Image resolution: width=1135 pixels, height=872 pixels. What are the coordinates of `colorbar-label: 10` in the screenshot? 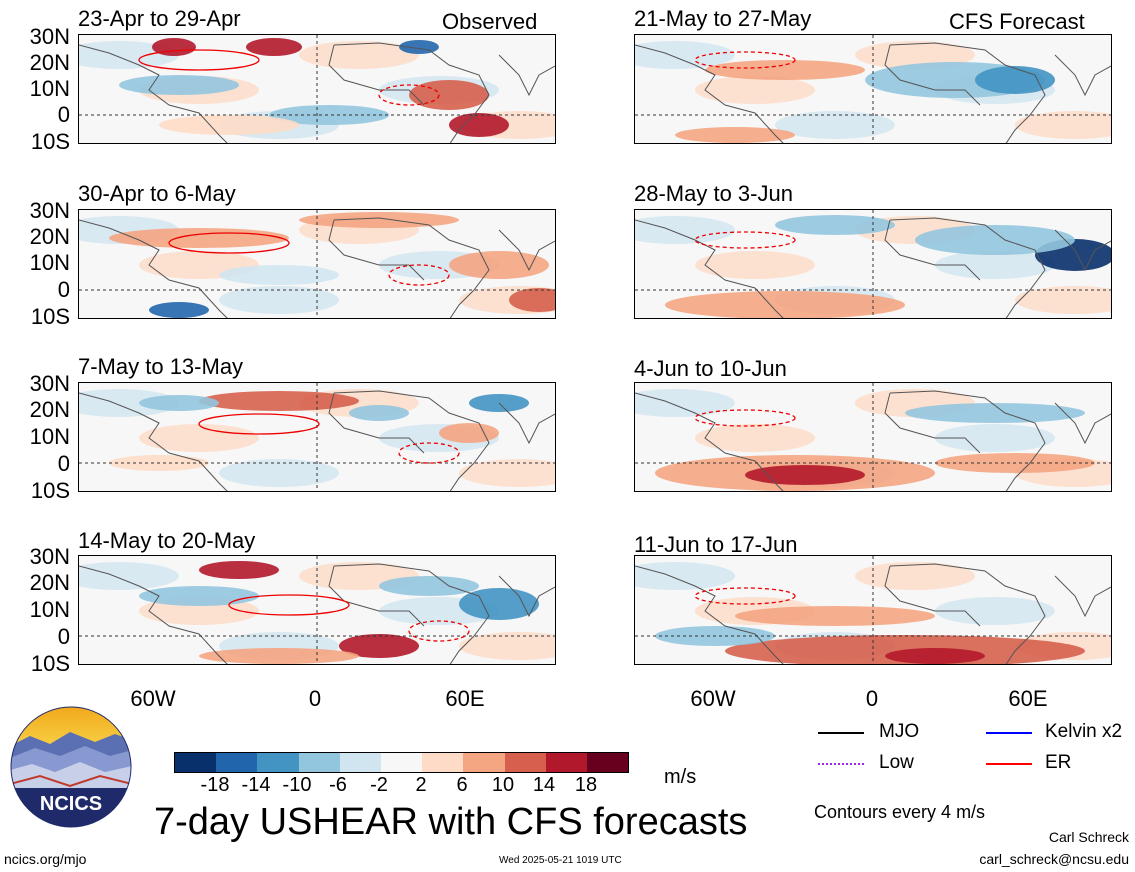 It's located at (503, 785).